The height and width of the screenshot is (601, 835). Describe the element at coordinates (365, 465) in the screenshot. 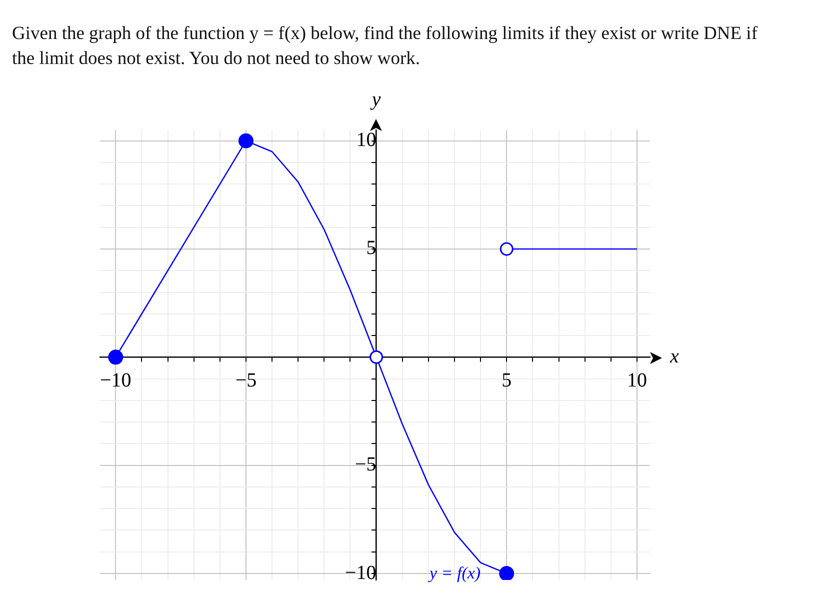

I see `y-tick-label: −5` at that location.